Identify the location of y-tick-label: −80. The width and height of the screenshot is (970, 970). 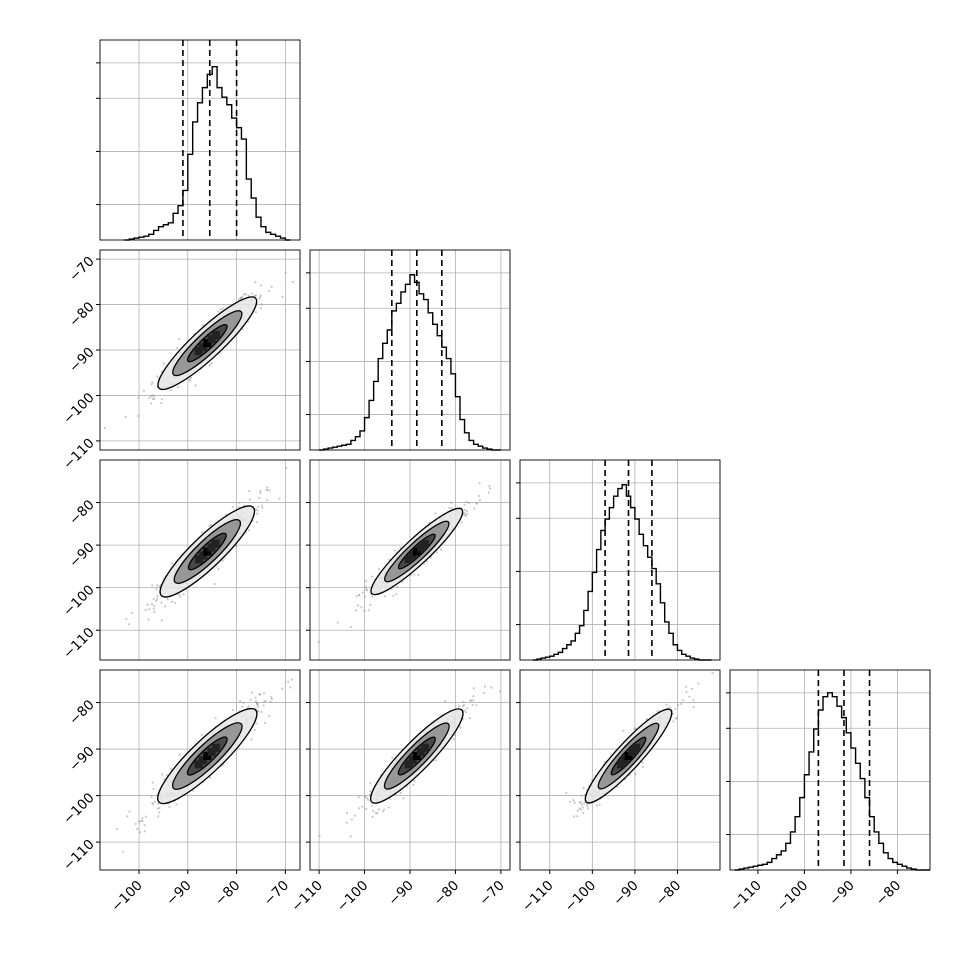
(81, 314).